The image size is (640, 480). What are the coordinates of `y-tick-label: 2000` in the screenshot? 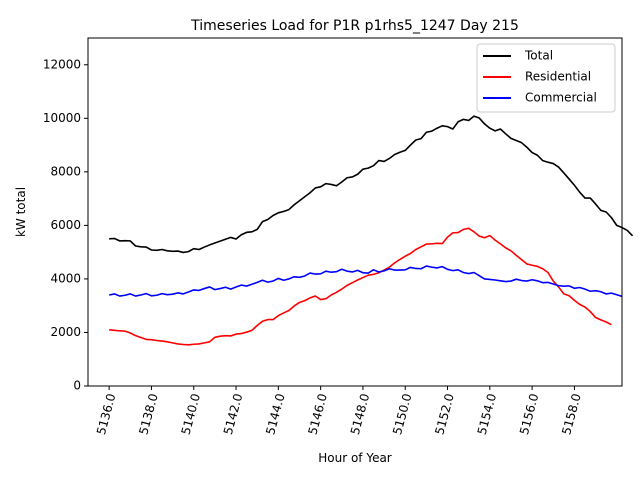 It's located at (65, 332).